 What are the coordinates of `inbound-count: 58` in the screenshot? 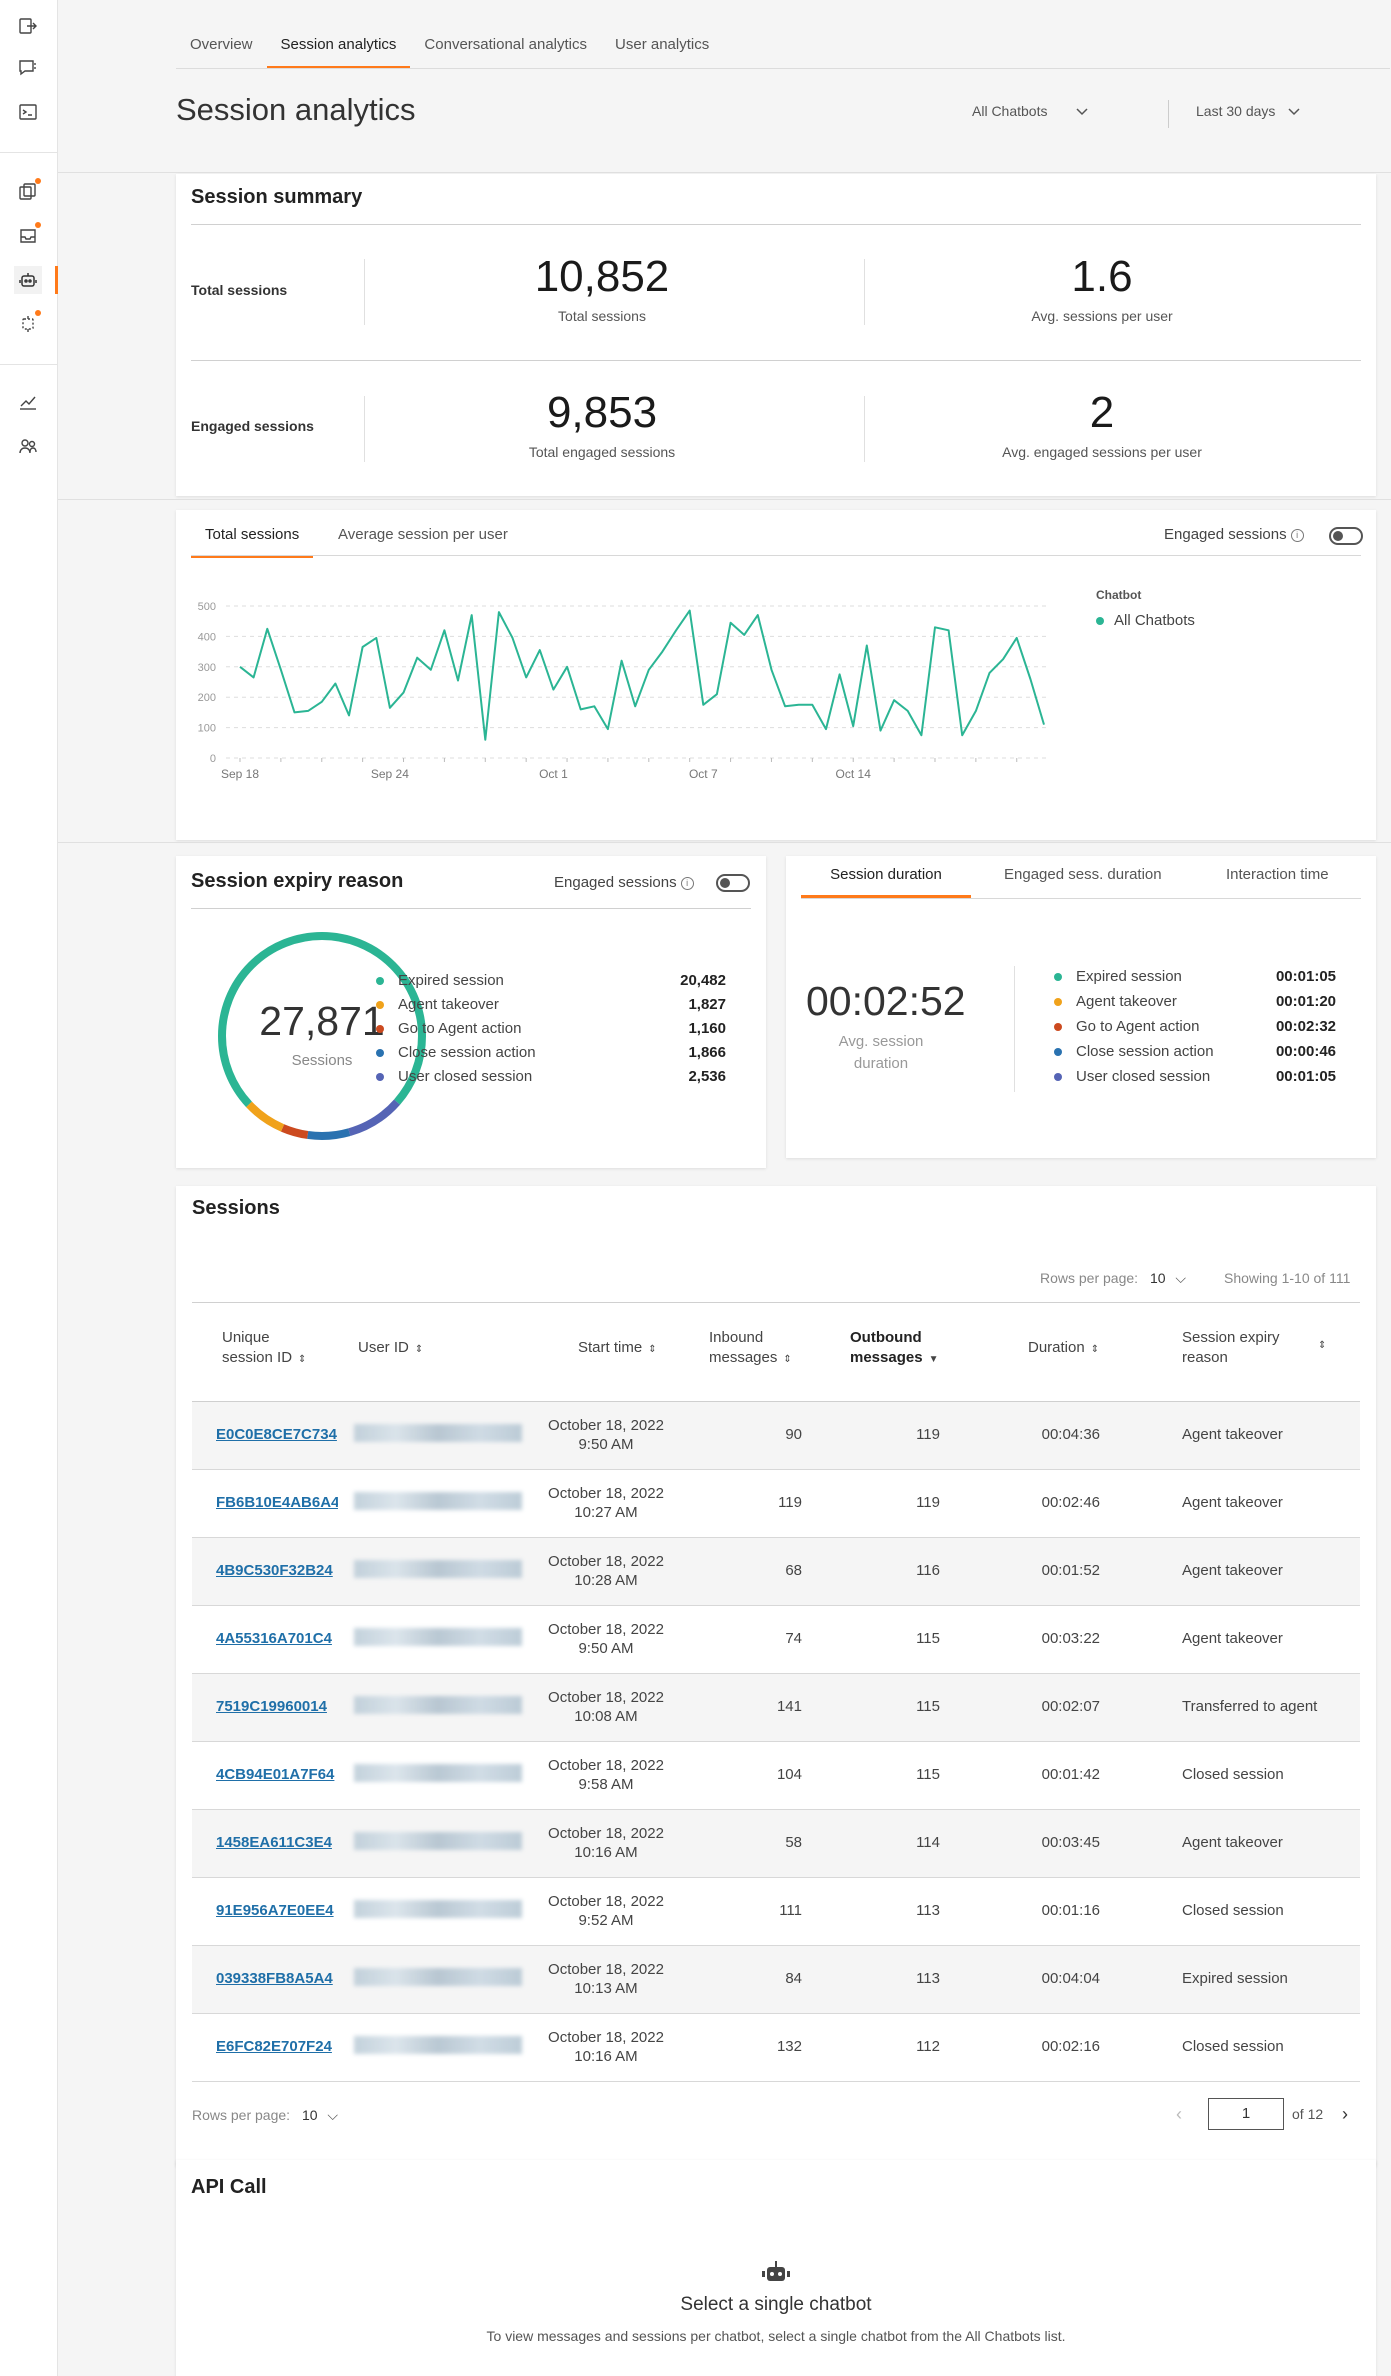 It's located at (793, 1842).